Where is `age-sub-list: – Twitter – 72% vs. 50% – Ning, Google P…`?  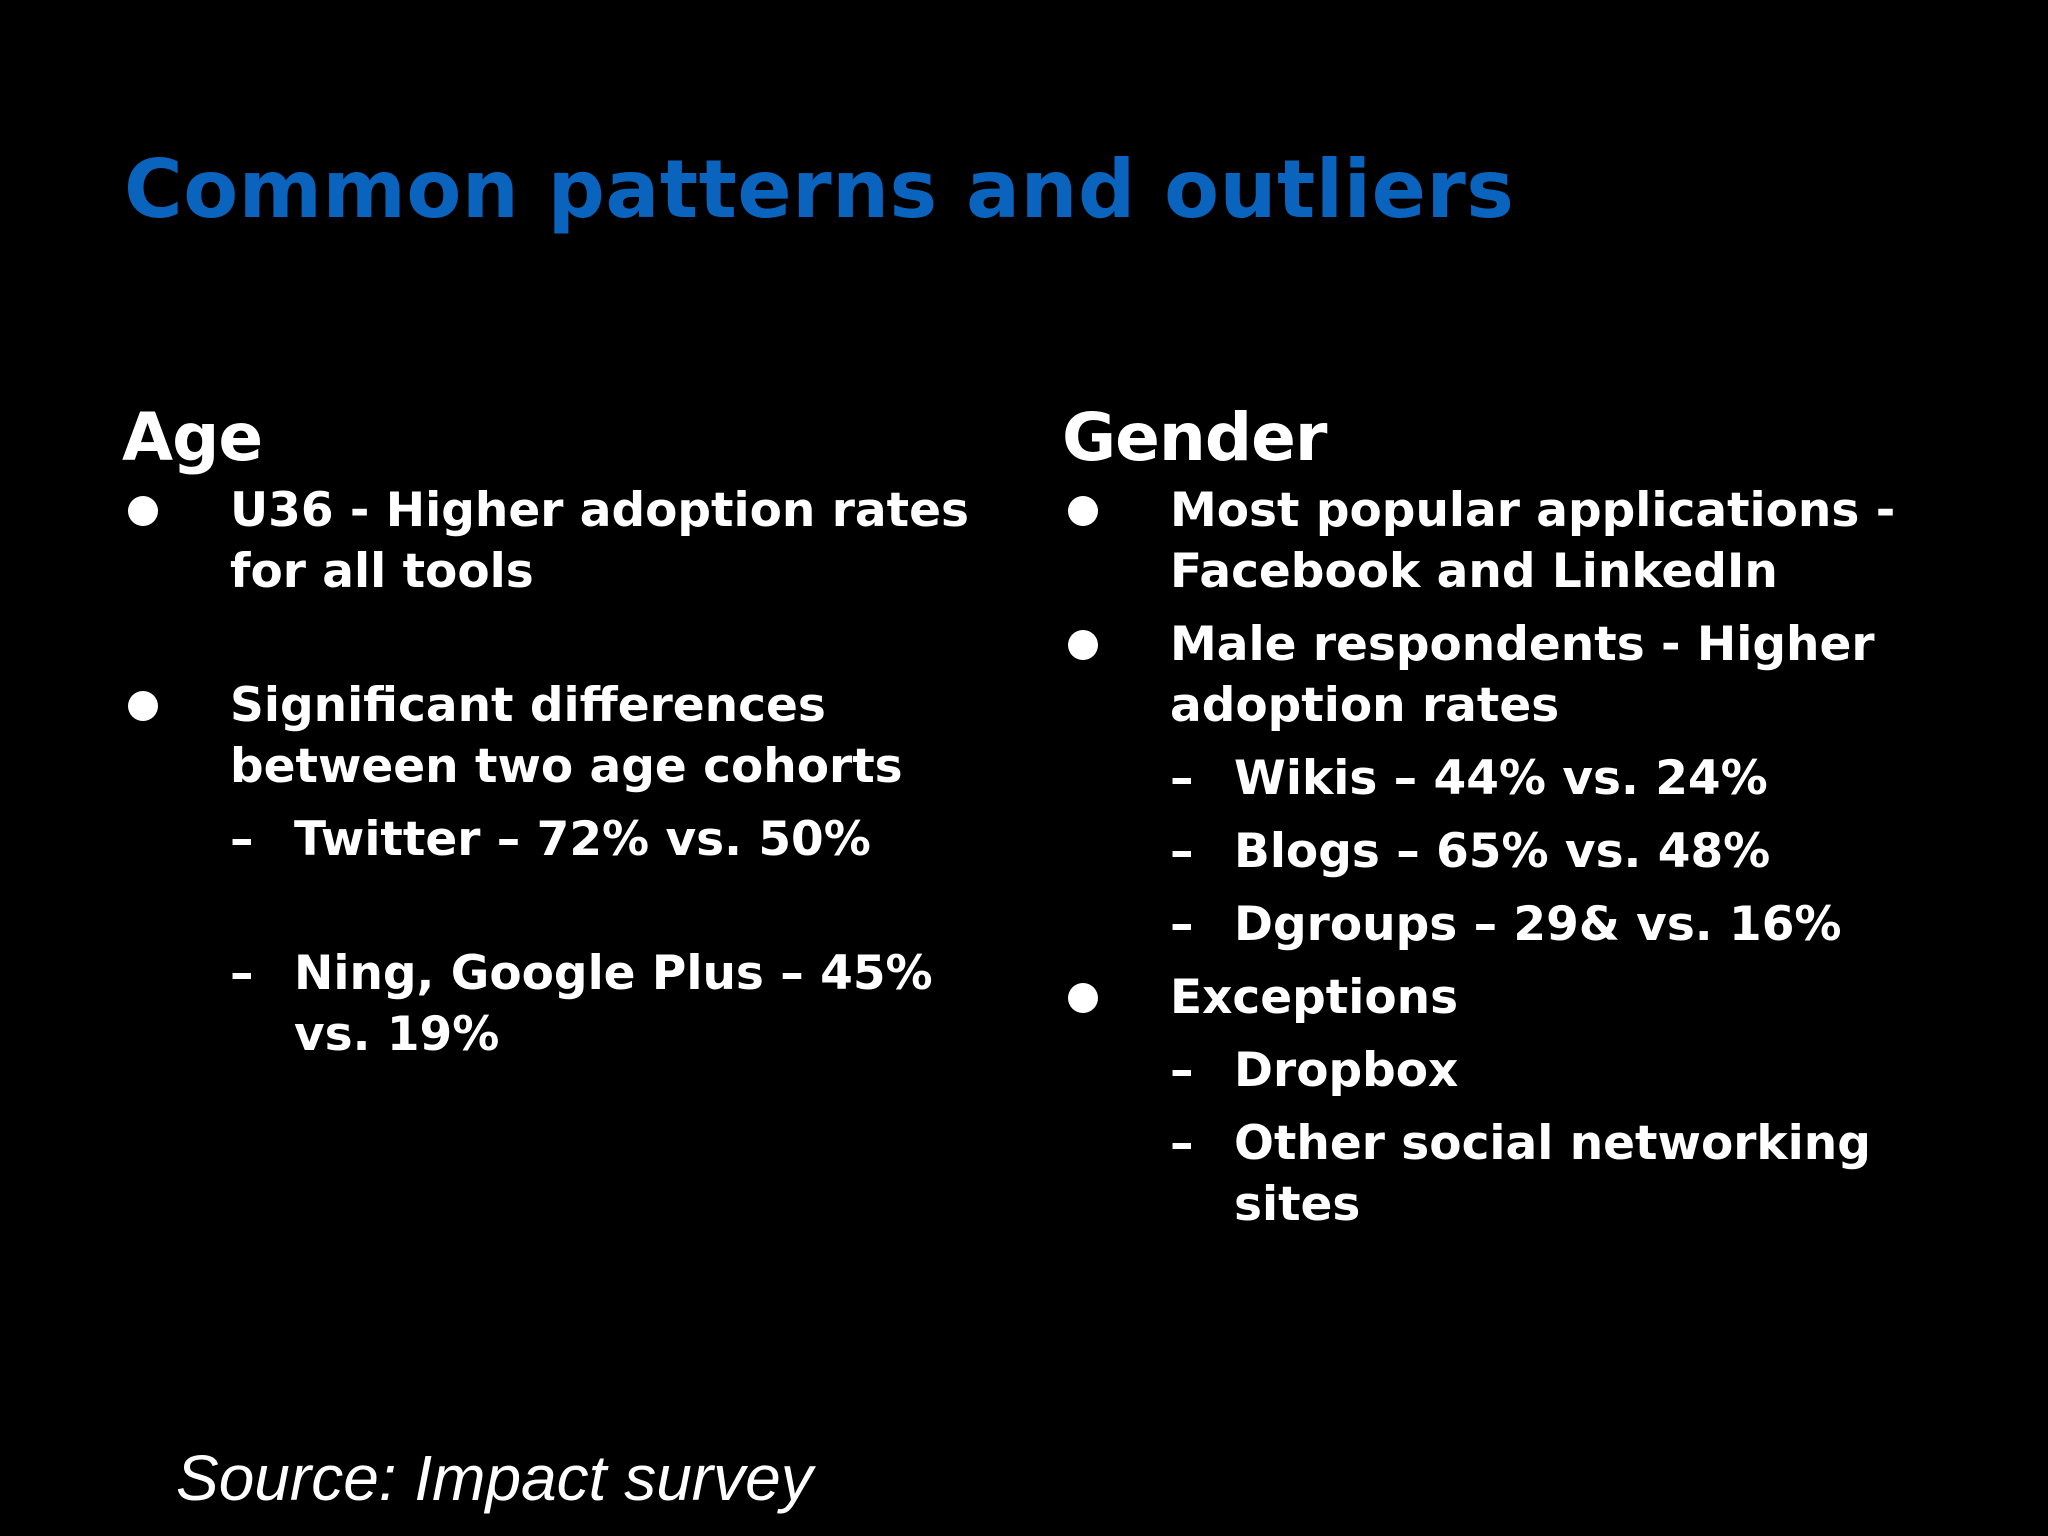 age-sub-list: – Twitter – 72% vs. 50% – Ning, Google P… is located at coordinates (606, 937).